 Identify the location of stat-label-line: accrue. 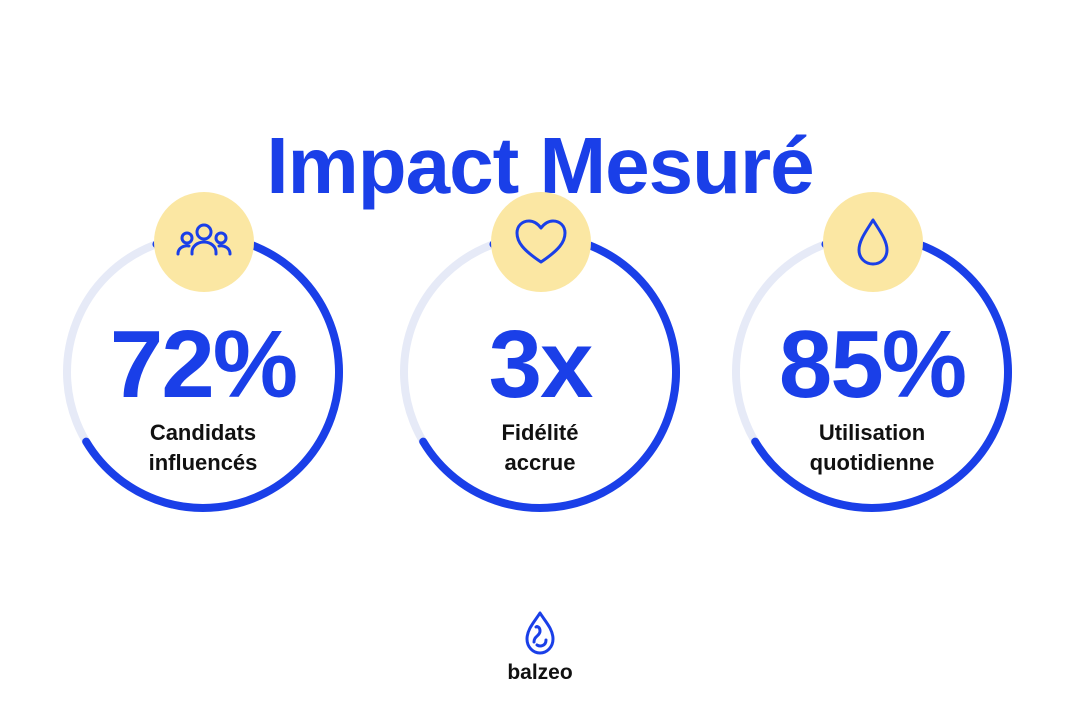
(540, 462).